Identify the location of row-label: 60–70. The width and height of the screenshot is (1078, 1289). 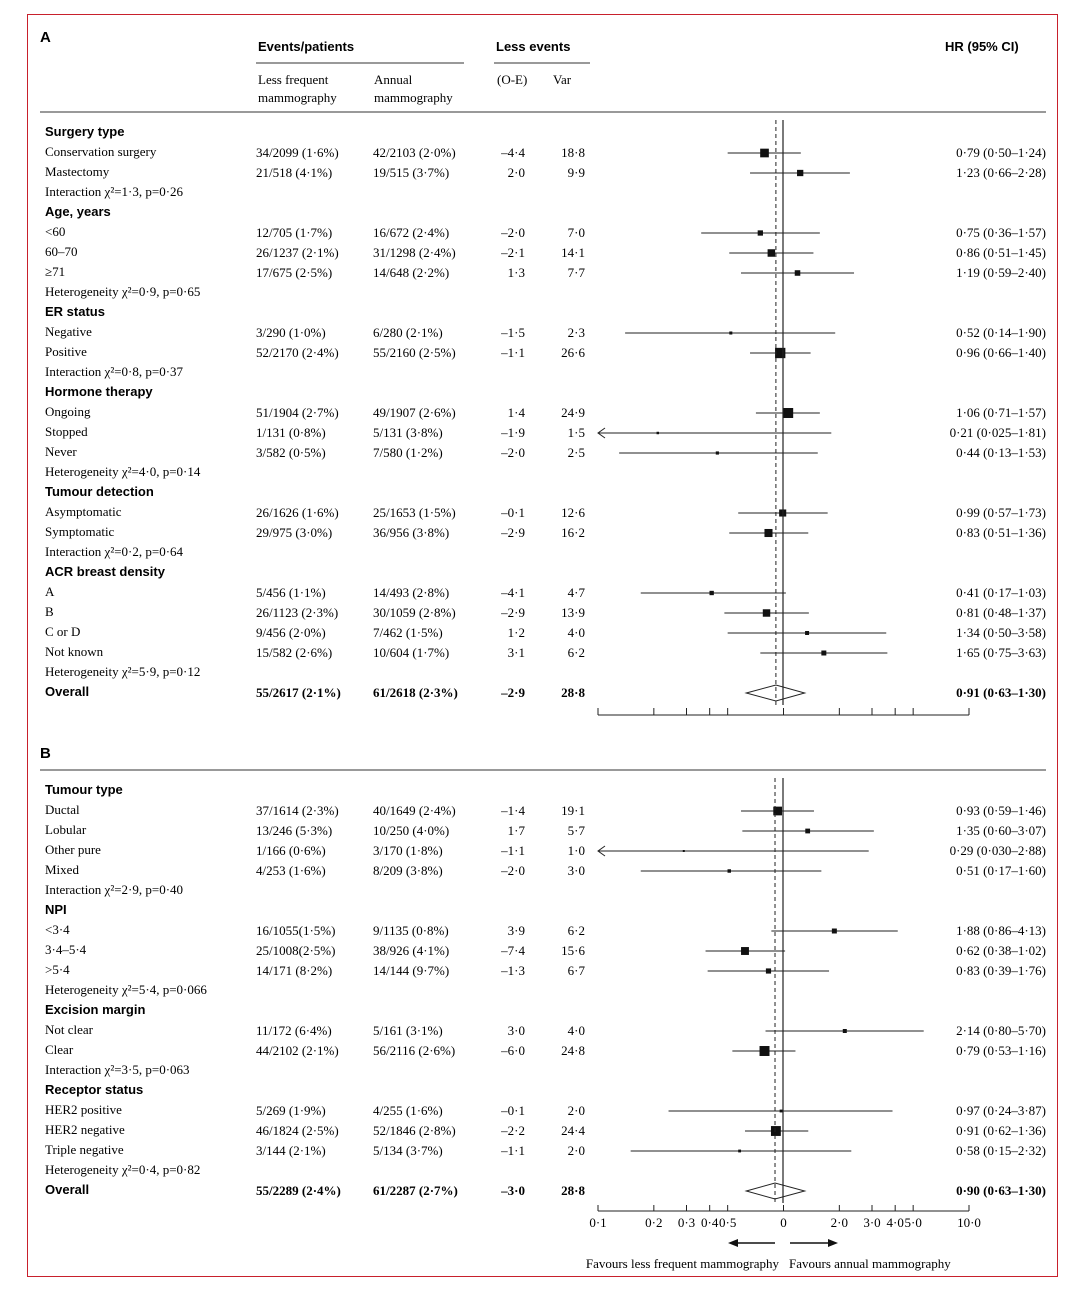
(61, 251).